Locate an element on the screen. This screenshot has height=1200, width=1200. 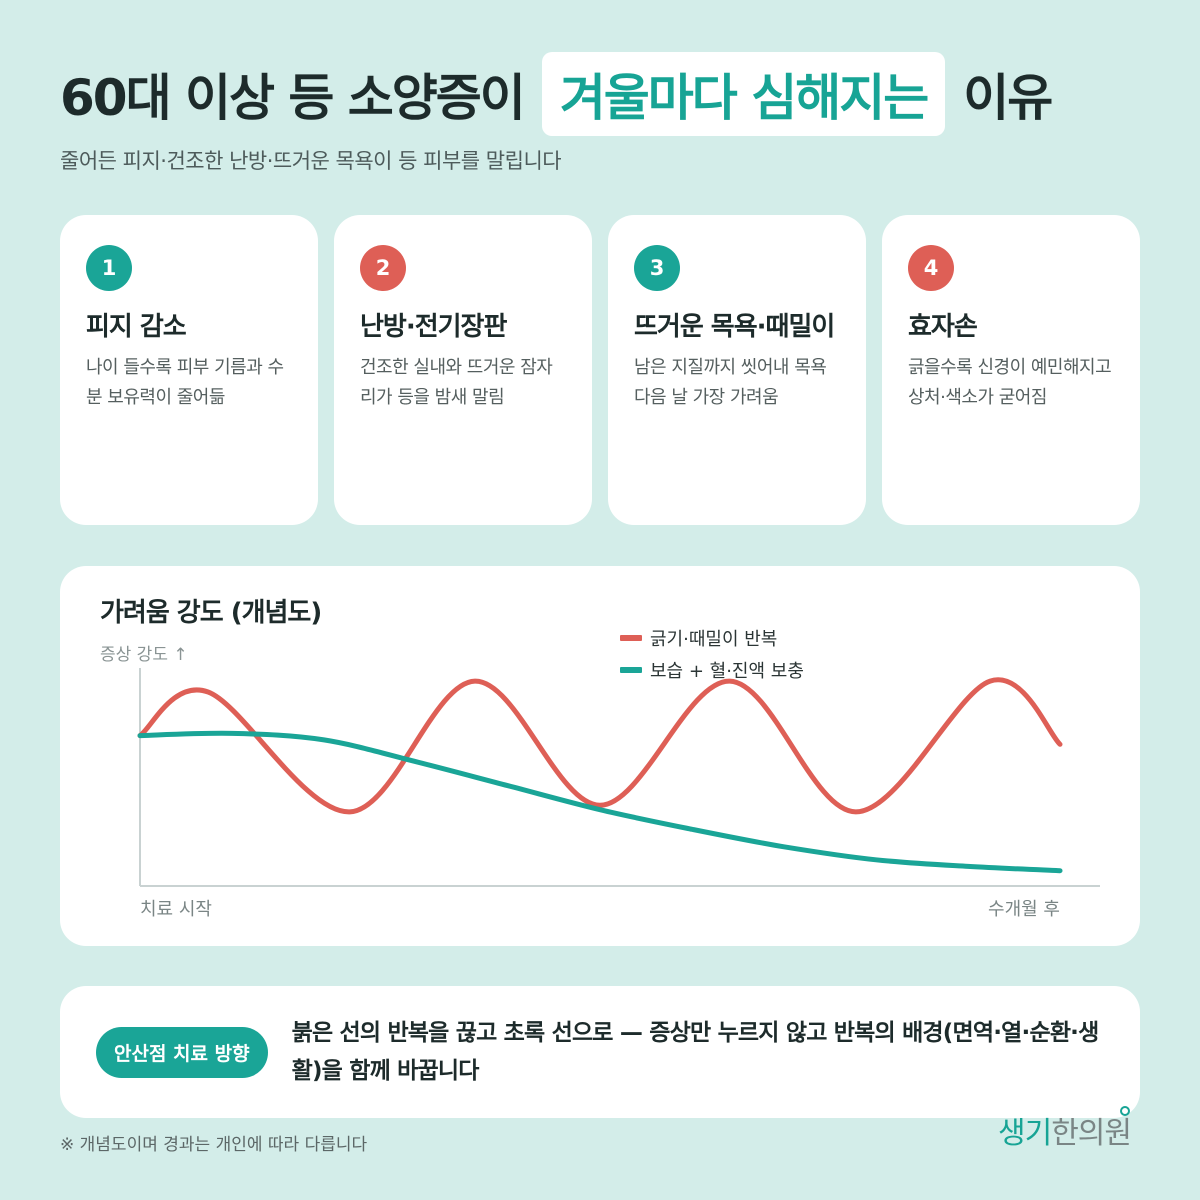
cause-card-2: 2 난방·전기장판 건조한 실내와 뜨거운 잠자리가 등을 밤새 말림 is located at coordinates (463, 370).